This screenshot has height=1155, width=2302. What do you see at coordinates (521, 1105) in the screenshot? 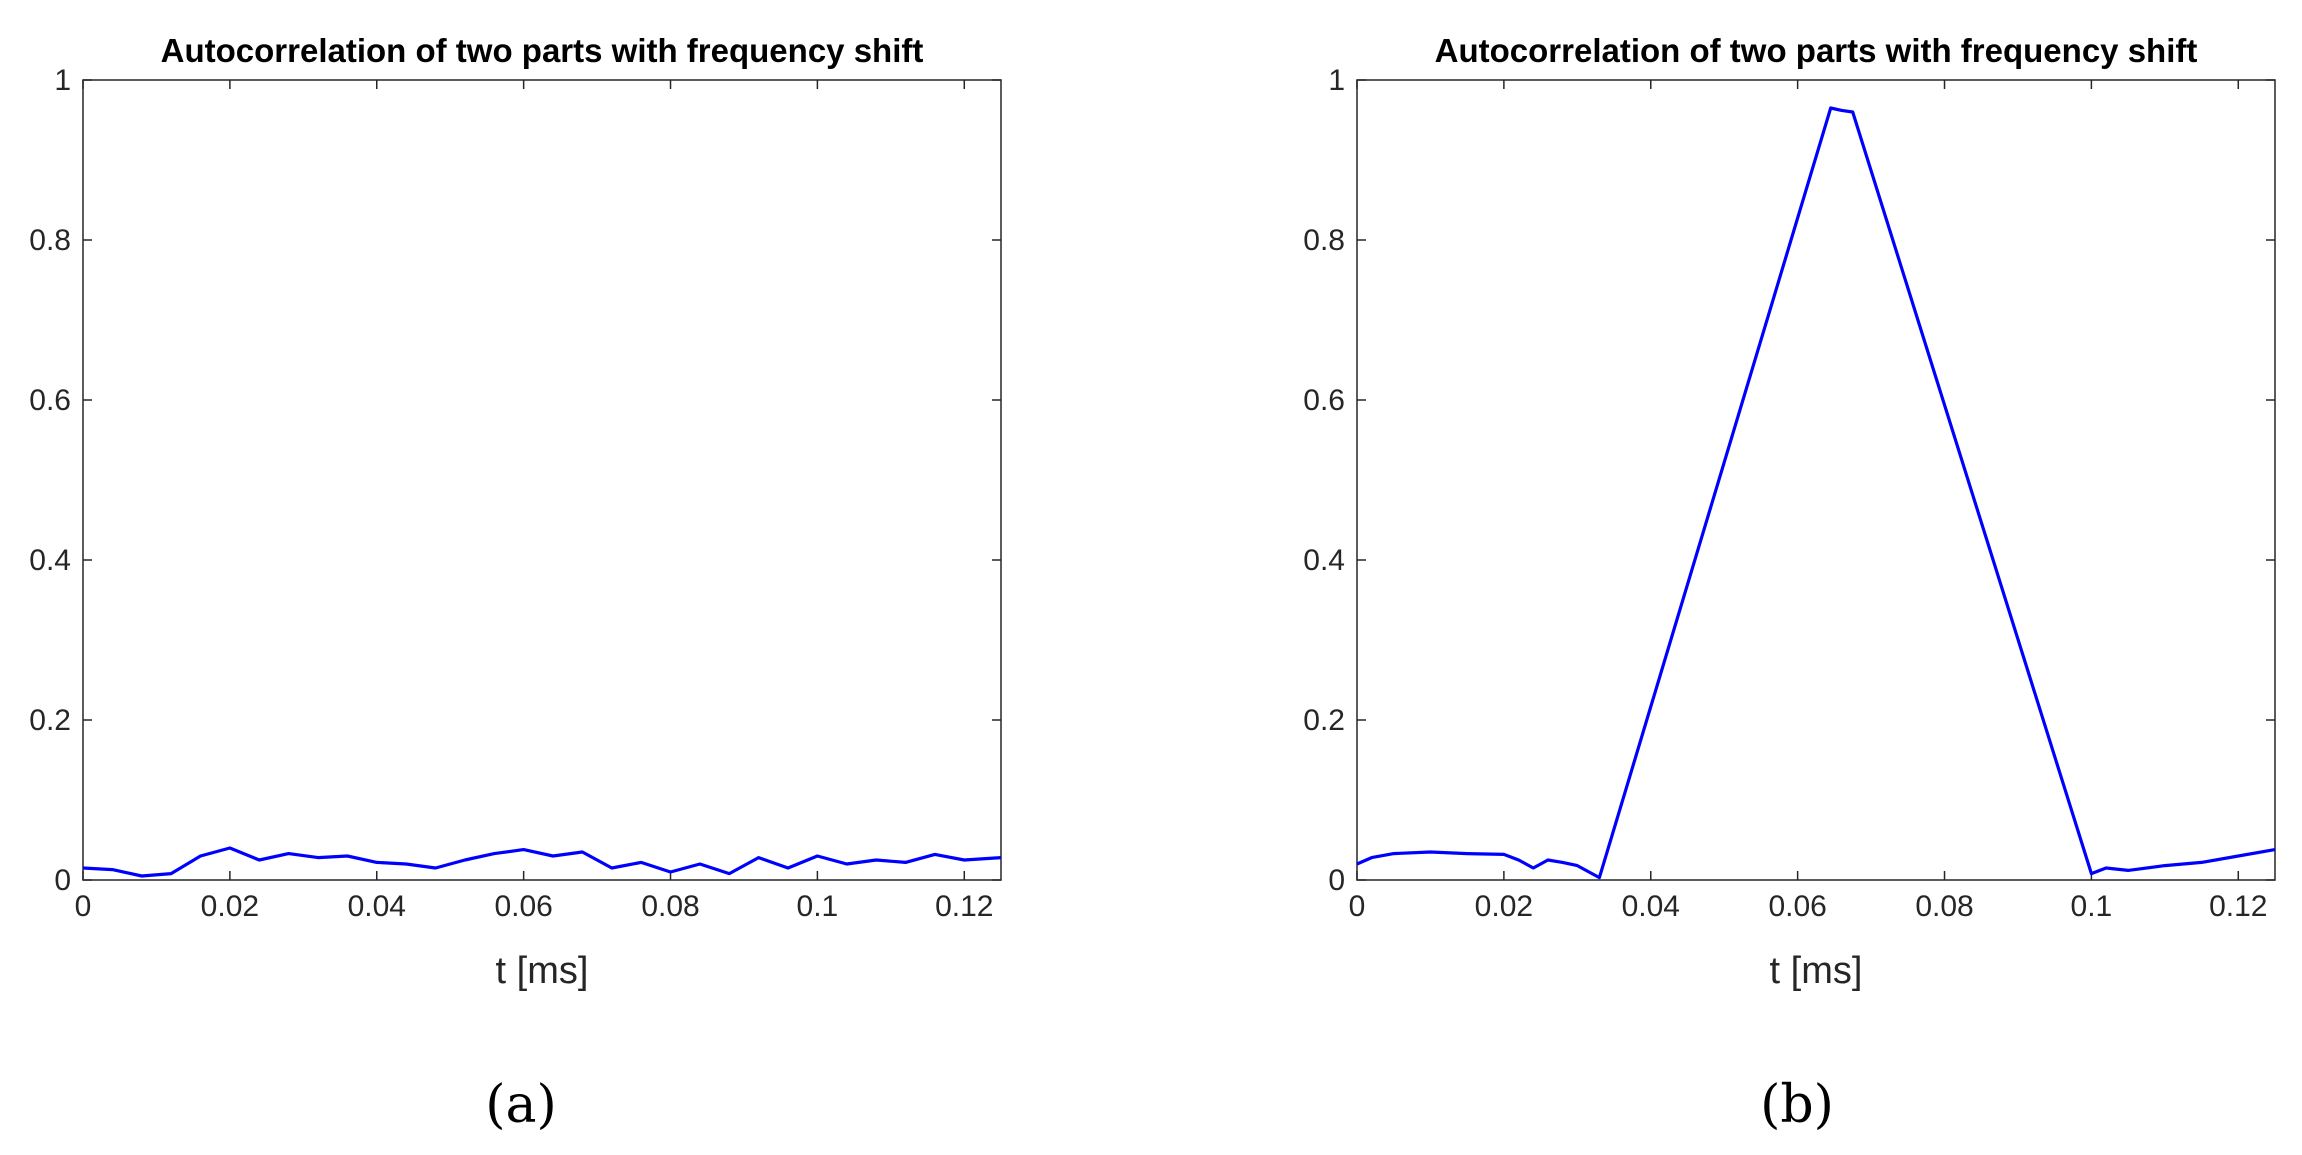
I see `panel-label-a: (a)` at bounding box center [521, 1105].